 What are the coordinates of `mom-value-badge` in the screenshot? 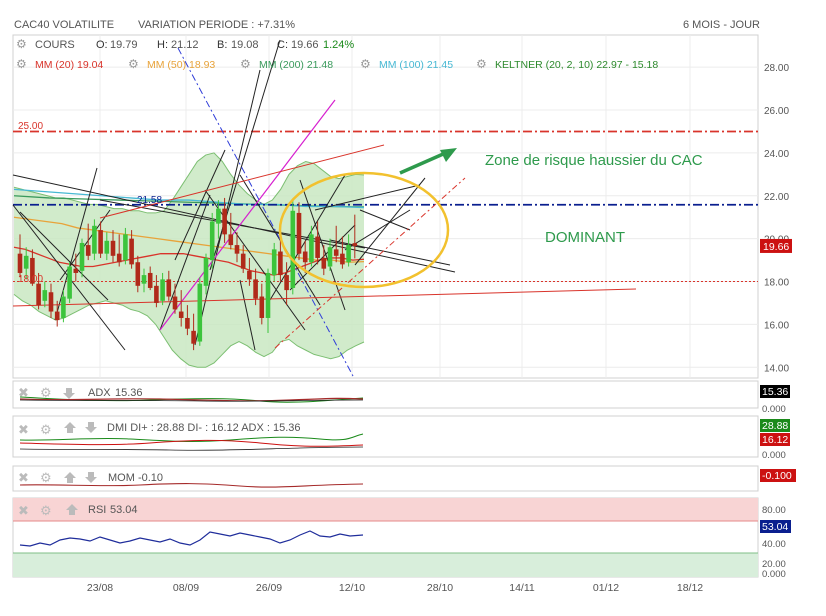 It's located at (778, 475).